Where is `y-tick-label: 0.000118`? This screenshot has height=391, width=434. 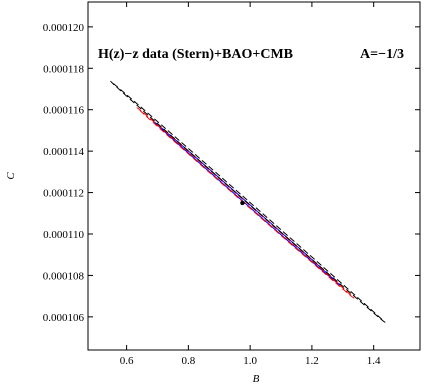
y-tick-label: 0.000118 is located at coordinates (63, 69).